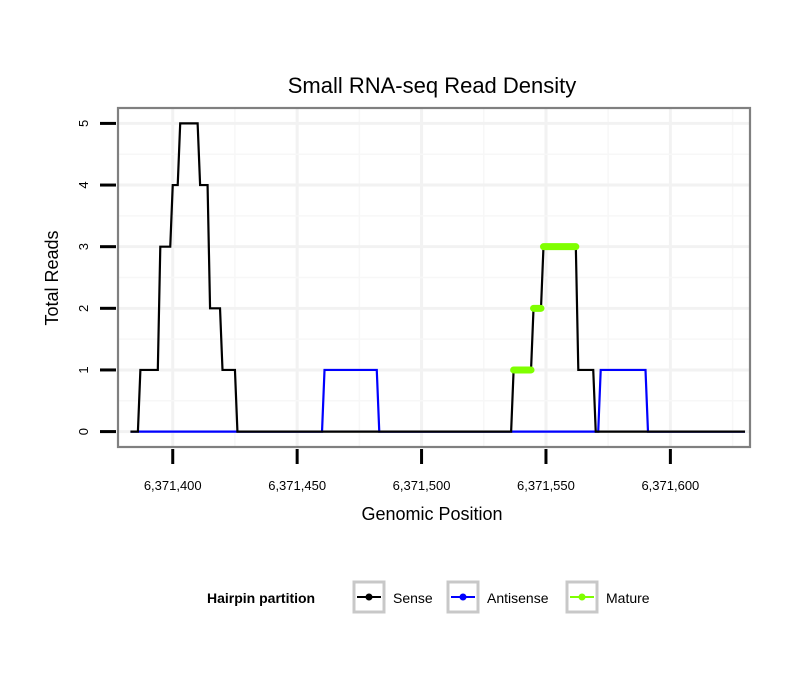 This screenshot has width=810, height=690. Describe the element at coordinates (83, 431) in the screenshot. I see `y-tick-label: 0` at that location.